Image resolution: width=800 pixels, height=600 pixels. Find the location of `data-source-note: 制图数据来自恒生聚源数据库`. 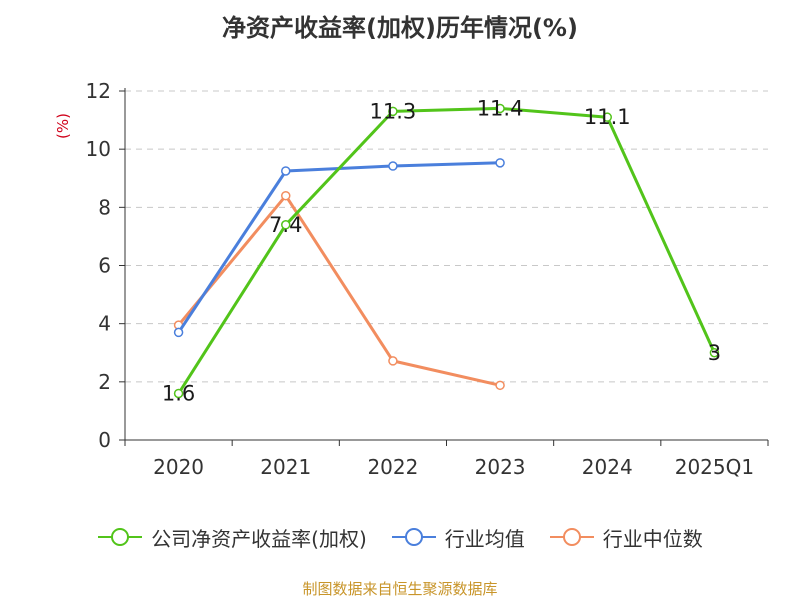

data-source-note: 制图数据来自恒生聚源数据库 is located at coordinates (400, 589).